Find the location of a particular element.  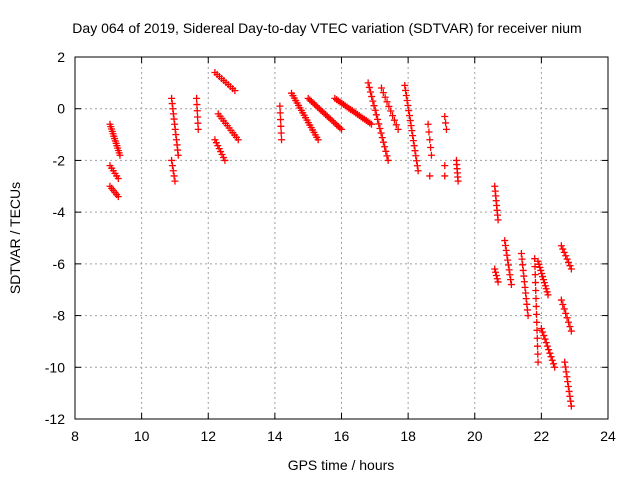

y-tick-label: 2 is located at coordinates (61, 57).